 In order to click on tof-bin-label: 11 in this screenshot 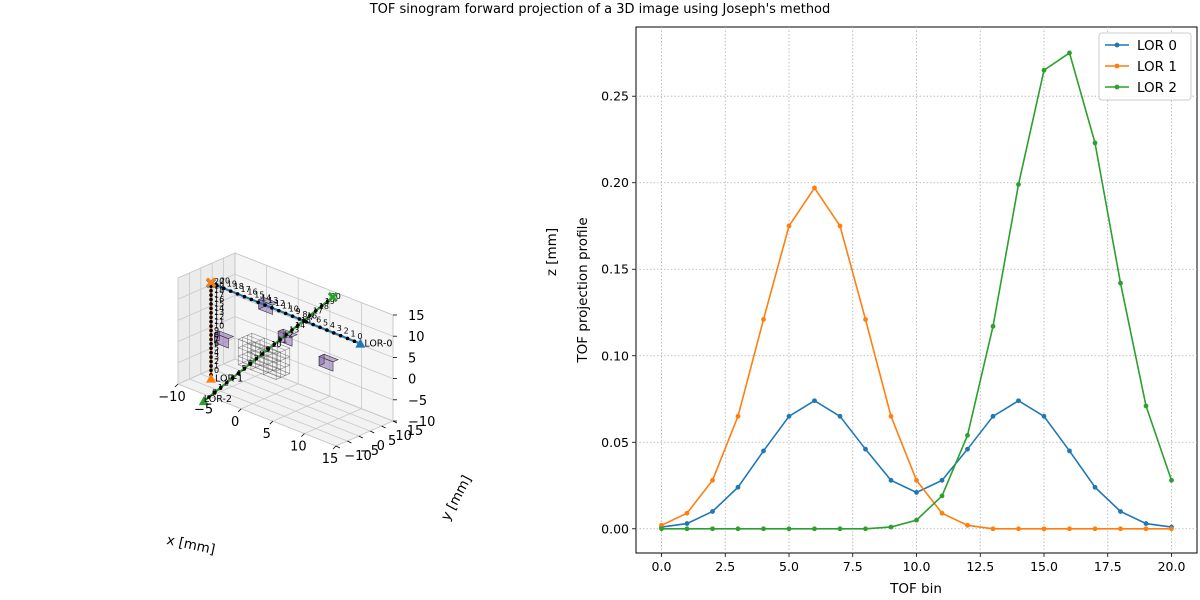, I will do `click(287, 306)`.